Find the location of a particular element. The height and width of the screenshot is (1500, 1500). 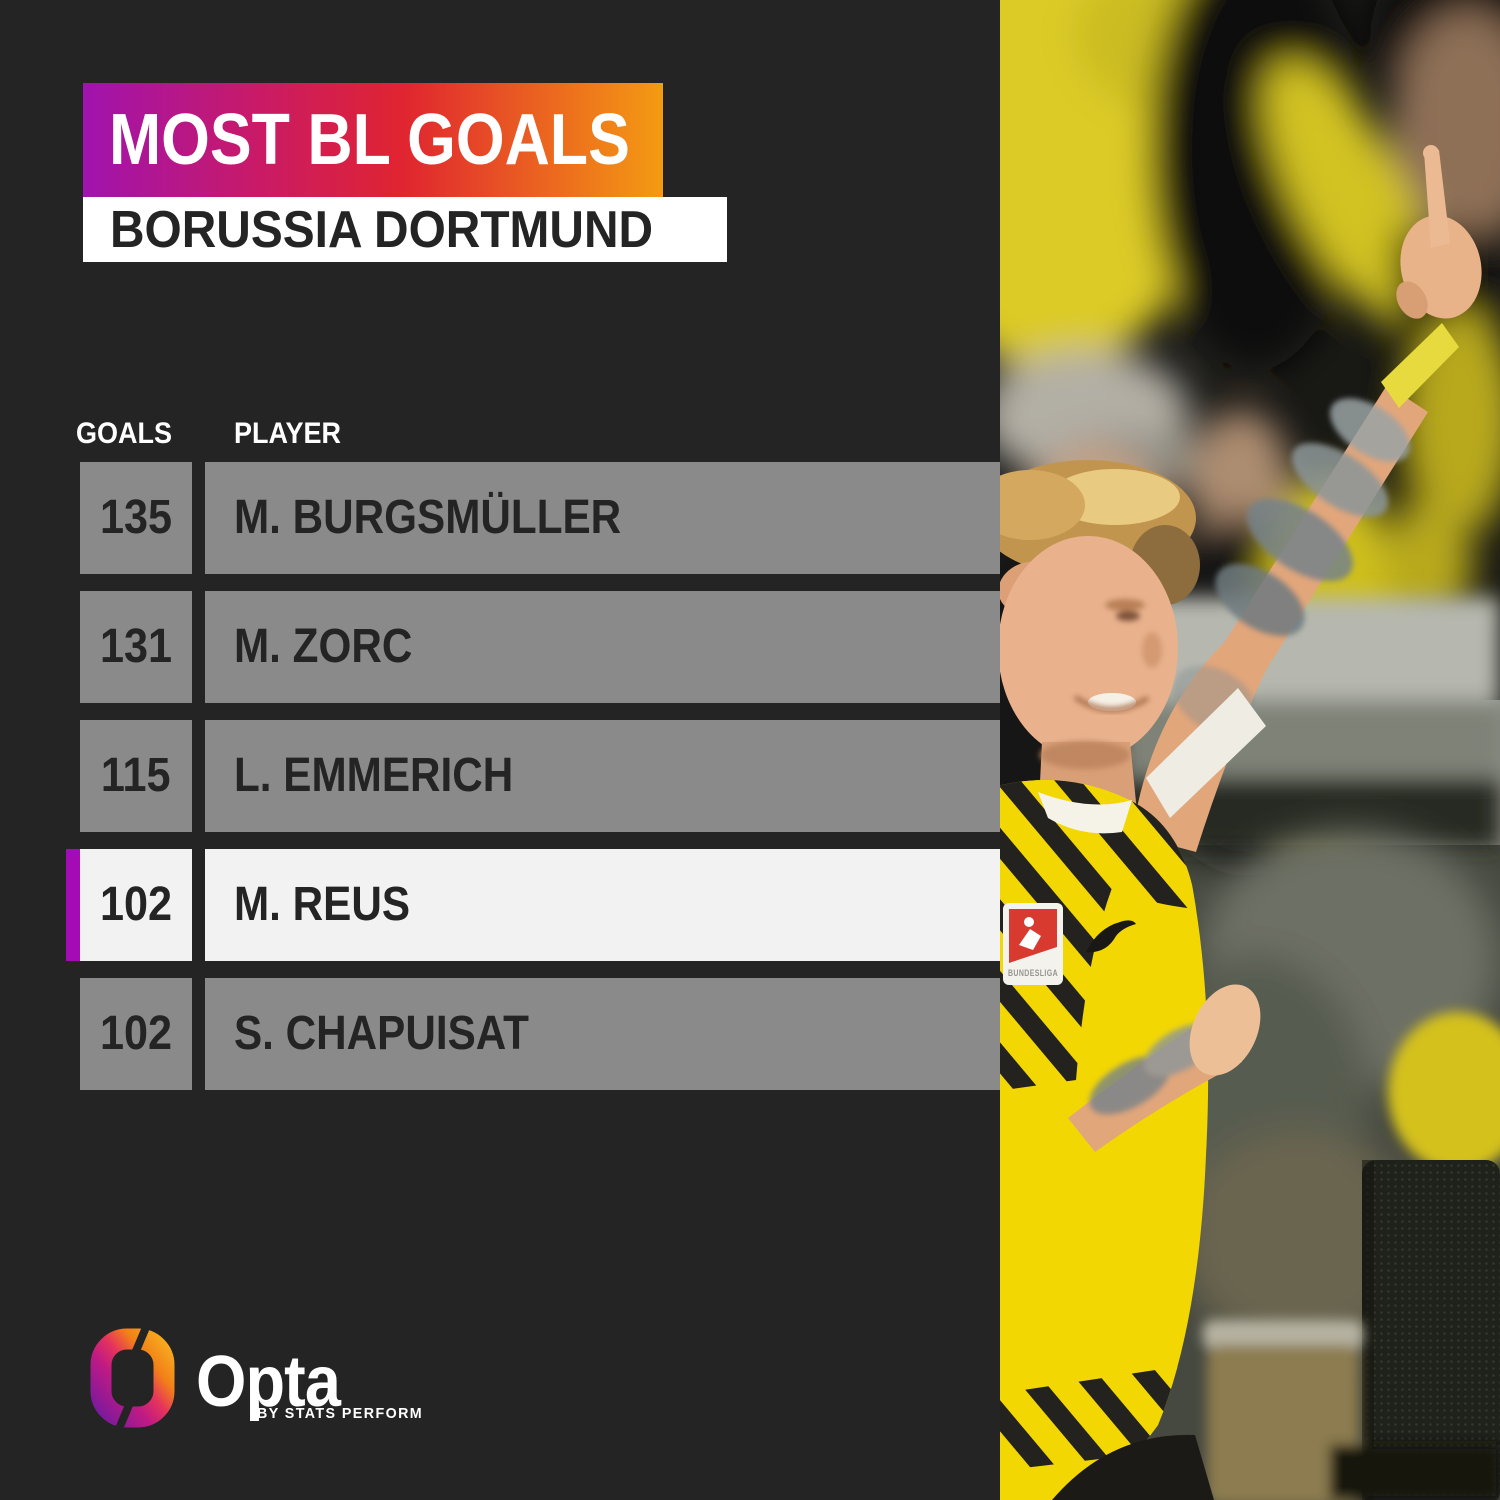

yellow-wristband is located at coordinates (1420, 365).